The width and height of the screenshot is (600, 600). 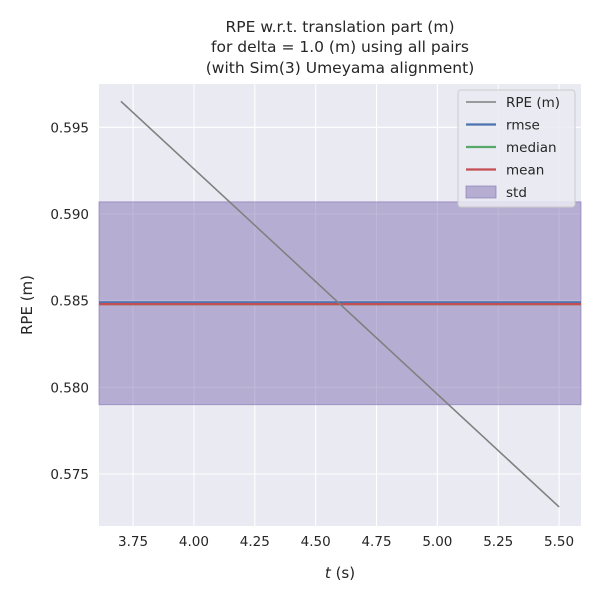 I want to click on y-axis-ticks: 0.575 0.580 0.585 0.590 0.595, so click(x=69, y=301).